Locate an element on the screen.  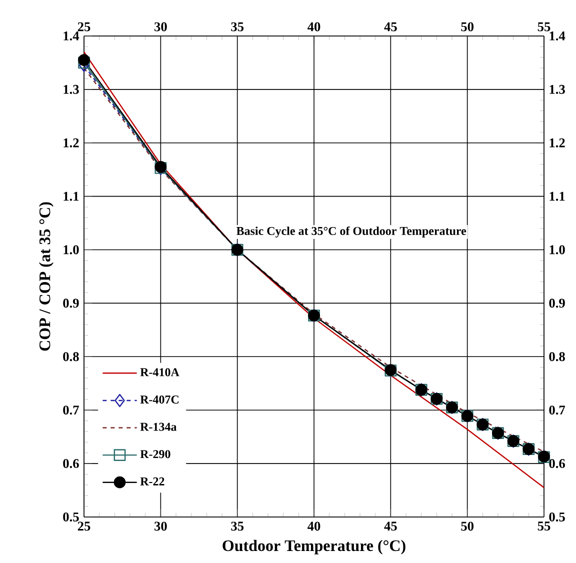
y2-tick-label: 1.2 is located at coordinates (557, 143).